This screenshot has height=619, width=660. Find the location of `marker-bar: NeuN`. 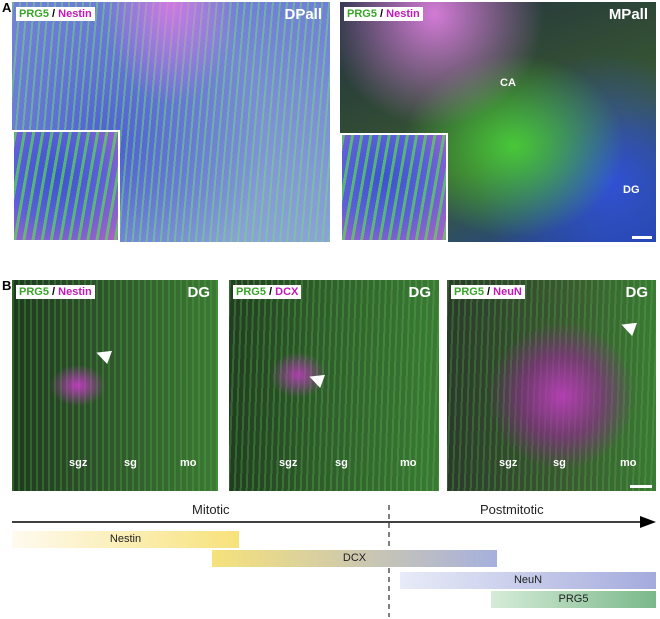

marker-bar: NeuN is located at coordinates (528, 580).